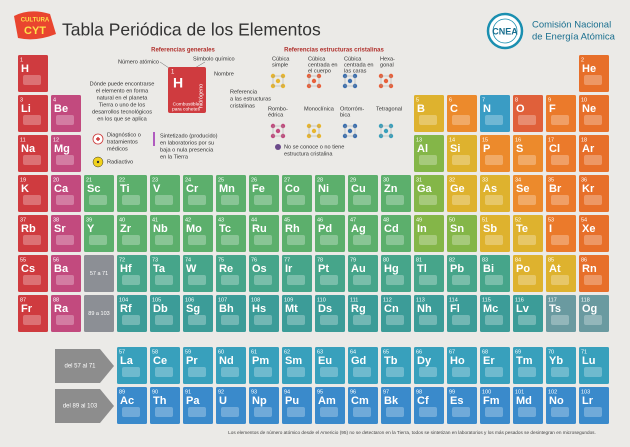 This screenshot has width=630, height=447. What do you see at coordinates (325, 361) in the screenshot?
I see `element-symbol: Eu` at bounding box center [325, 361].